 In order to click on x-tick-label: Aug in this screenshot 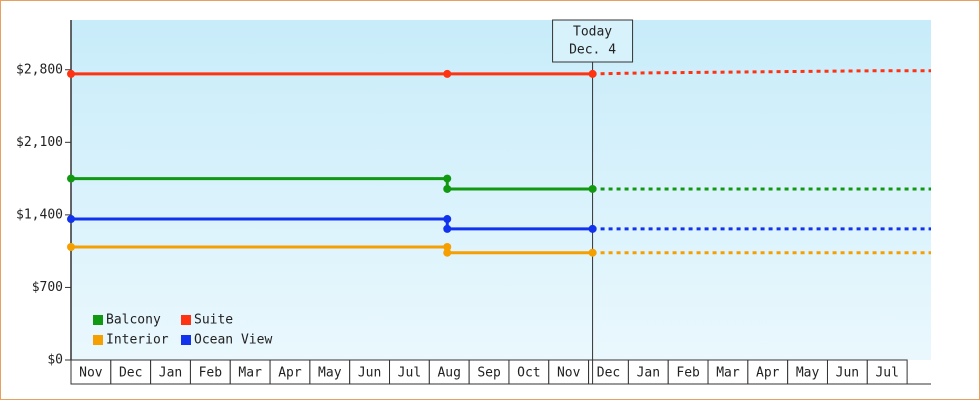, I will do `click(448, 373)`.